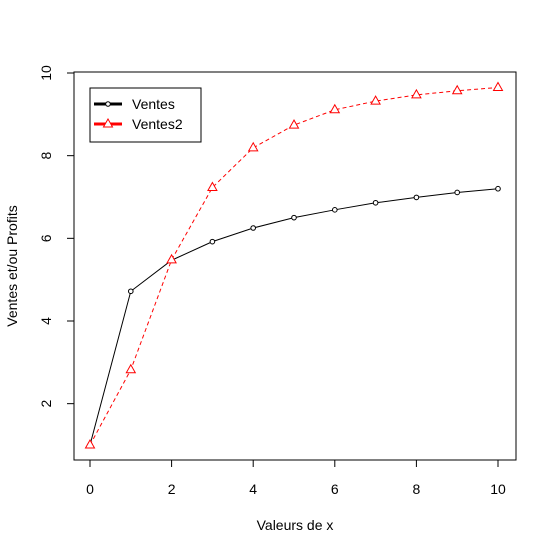 The height and width of the screenshot is (552, 553). I want to click on y-tick-label: 6, so click(46, 238).